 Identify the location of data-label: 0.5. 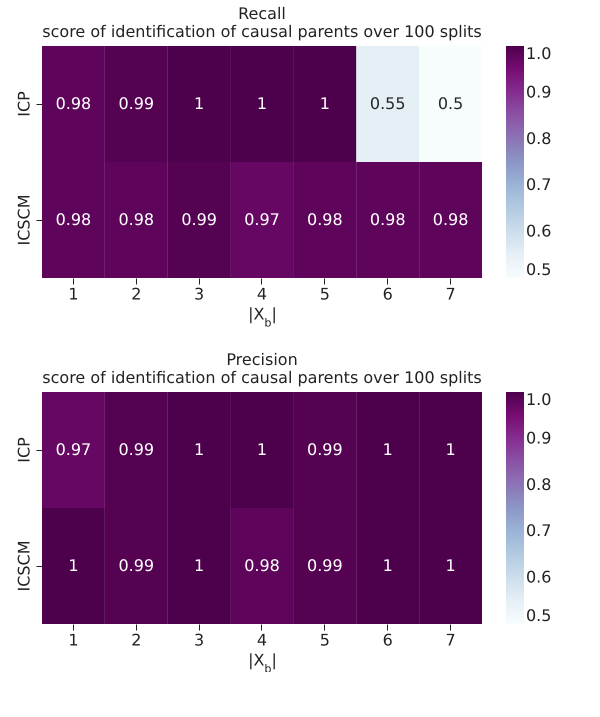
(451, 103).